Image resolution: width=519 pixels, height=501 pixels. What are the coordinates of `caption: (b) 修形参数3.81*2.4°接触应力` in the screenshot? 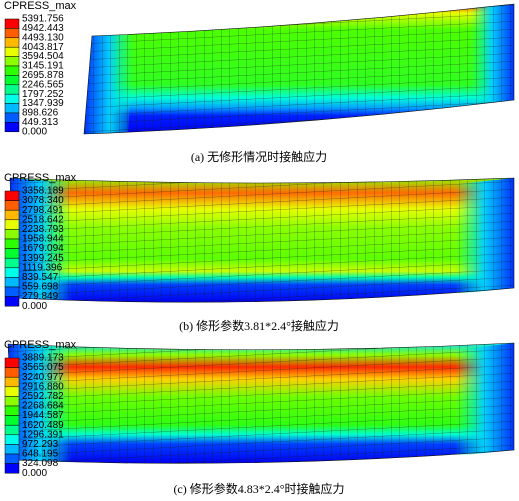 It's located at (259, 325).